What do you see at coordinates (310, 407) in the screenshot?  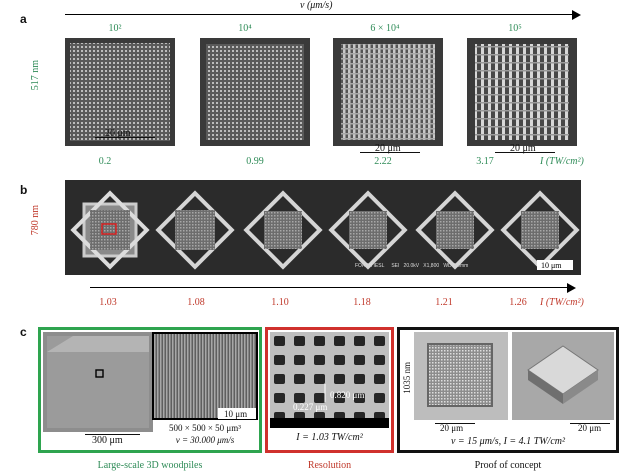 I see `measure-2: 0.227 μm` at bounding box center [310, 407].